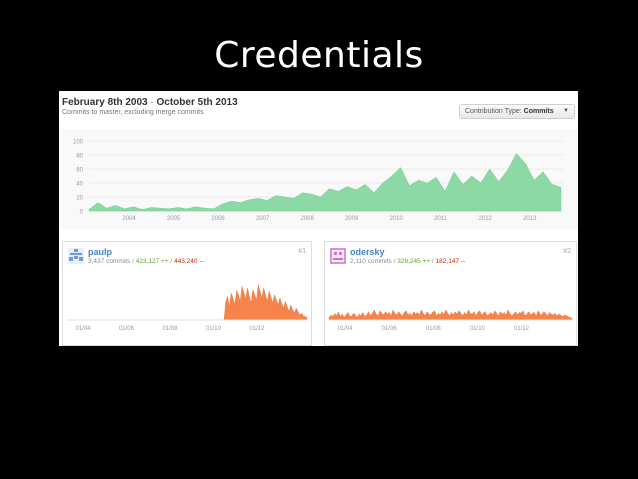 The height and width of the screenshot is (479, 638). What do you see at coordinates (567, 251) in the screenshot?
I see `contributor-rank: #2` at bounding box center [567, 251].